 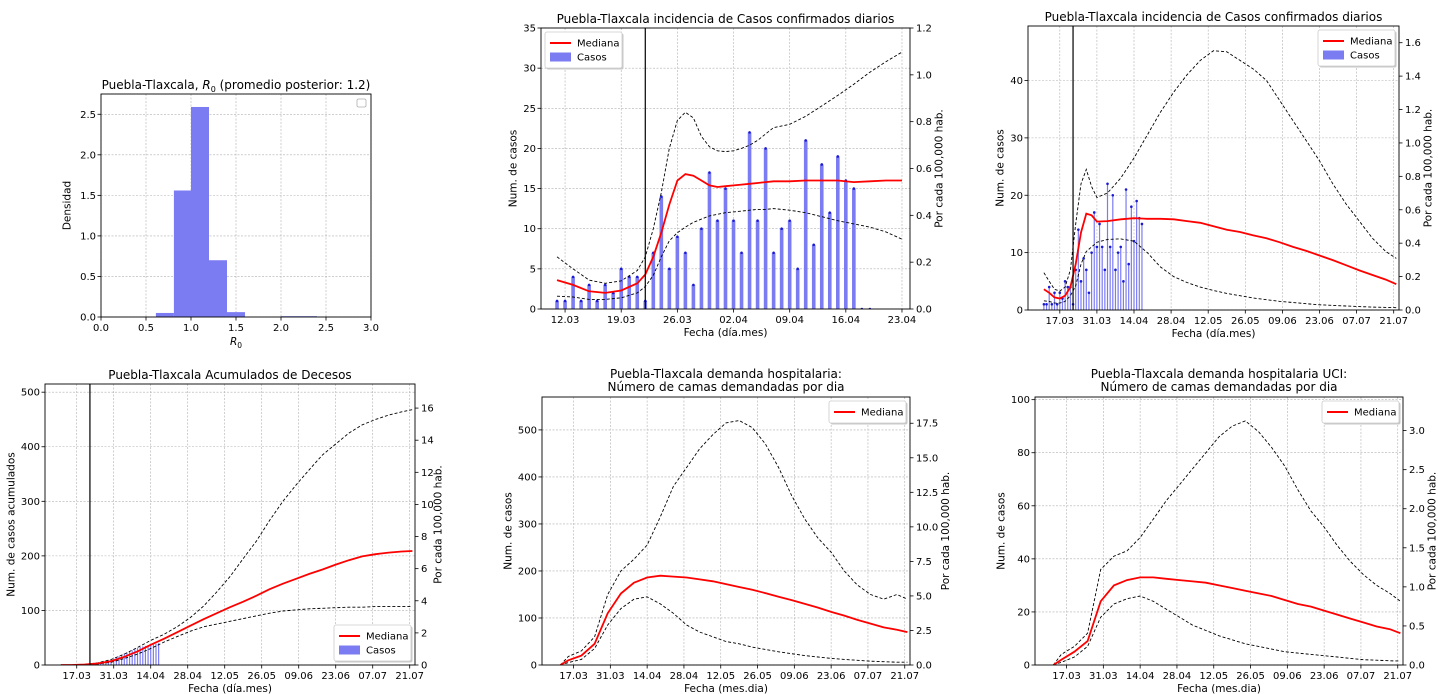 What do you see at coordinates (924, 631) in the screenshot?
I see `y-right-tick-label: 2.5` at bounding box center [924, 631].